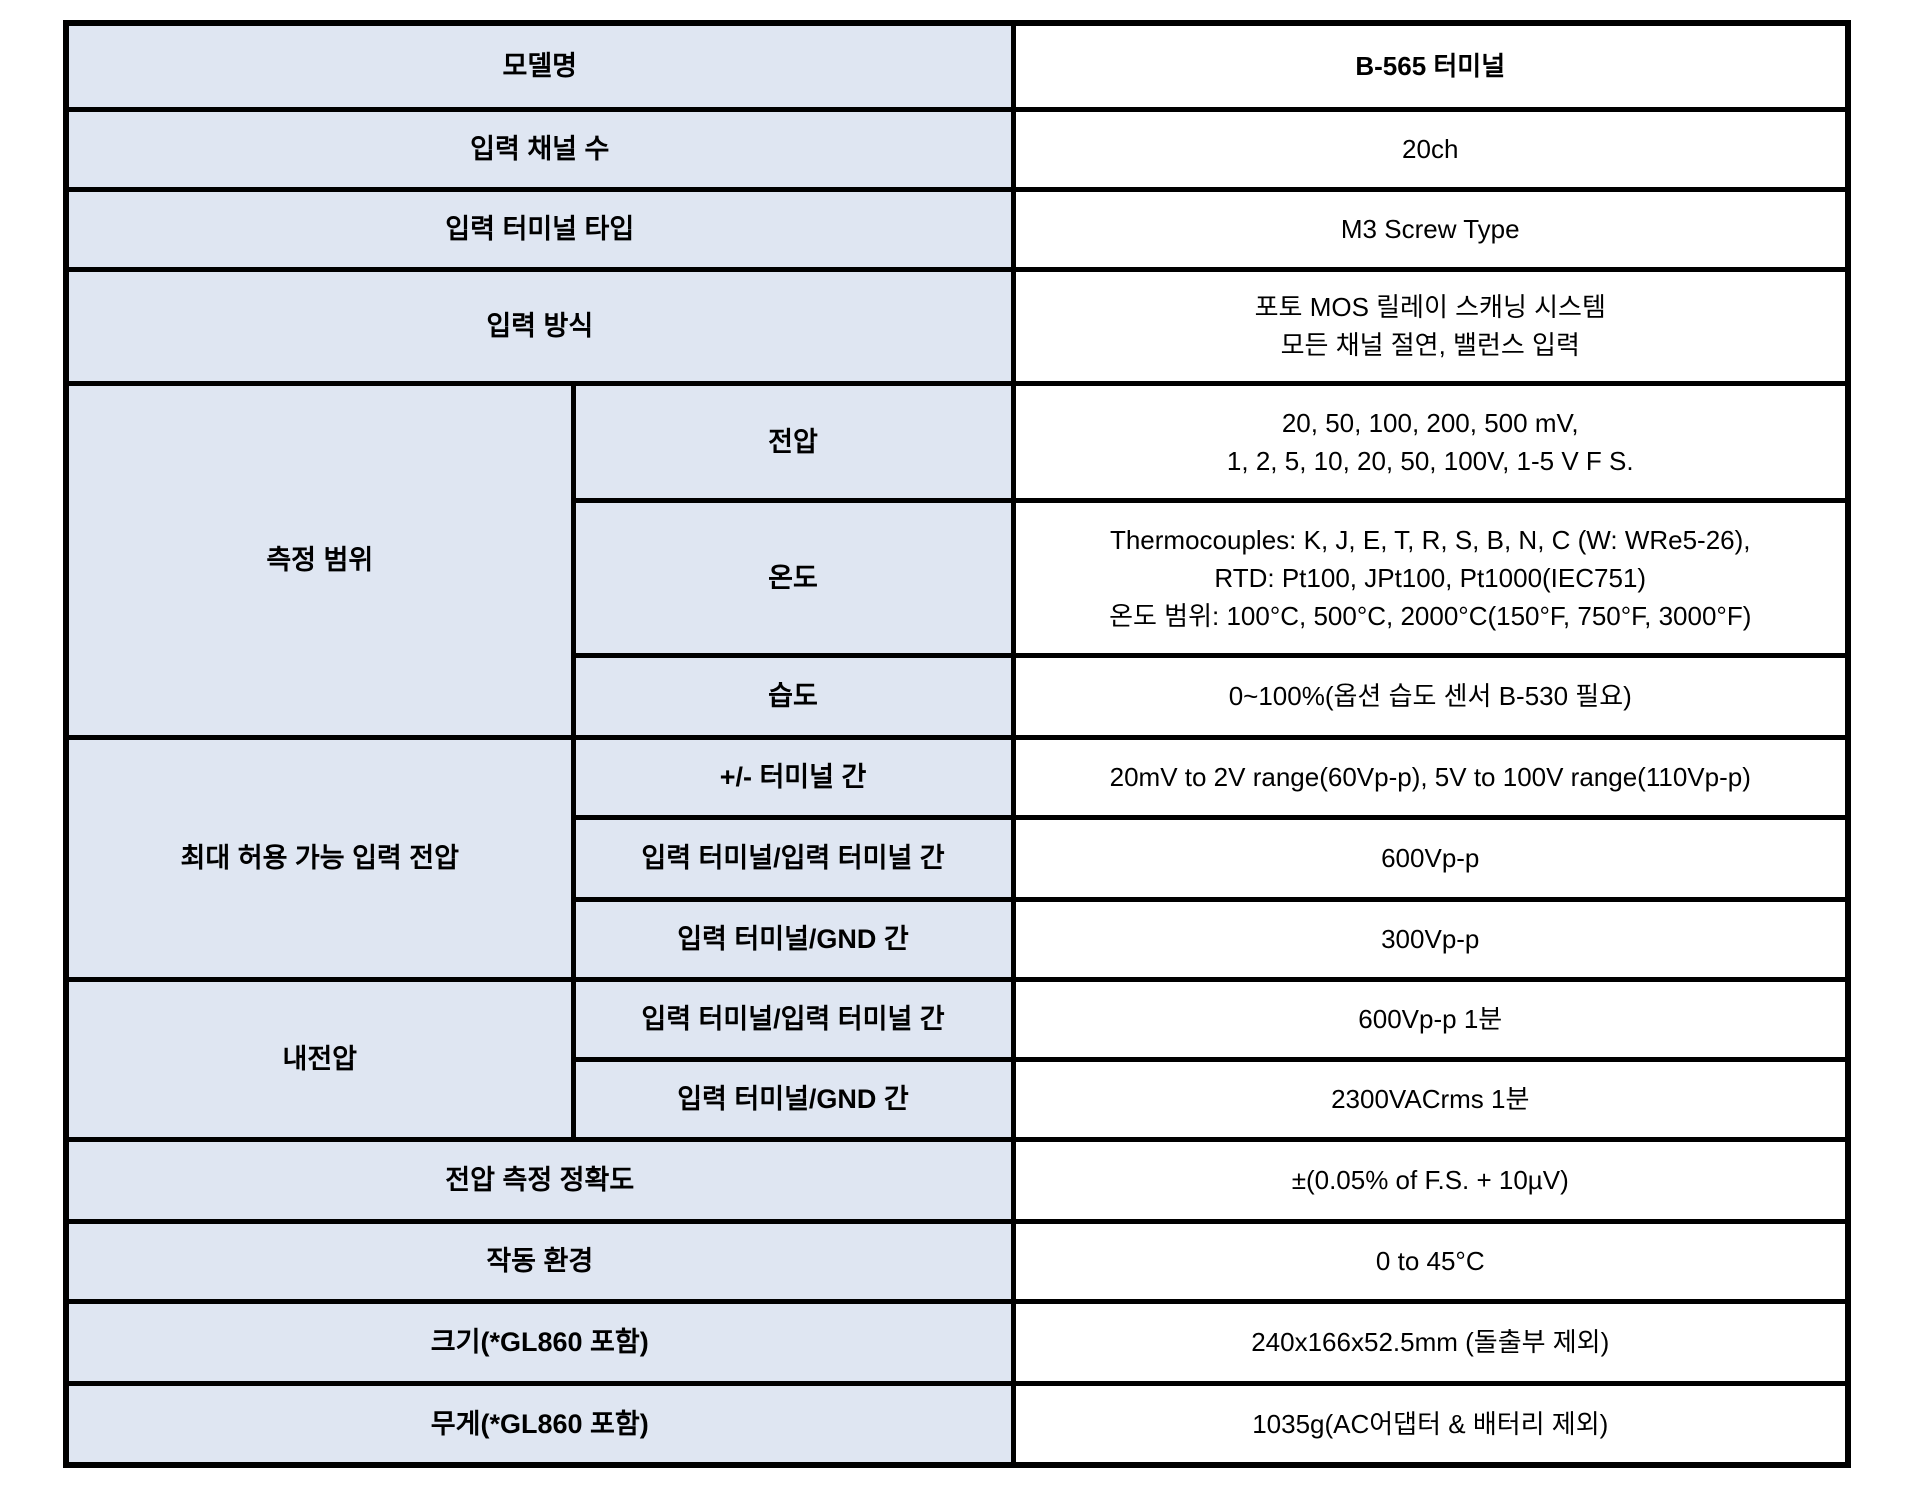 The image size is (1920, 1500). Describe the element at coordinates (1430, 1019) in the screenshot. I see `withstand-terminal-terminal-value: 600Vp-p 1분` at that location.